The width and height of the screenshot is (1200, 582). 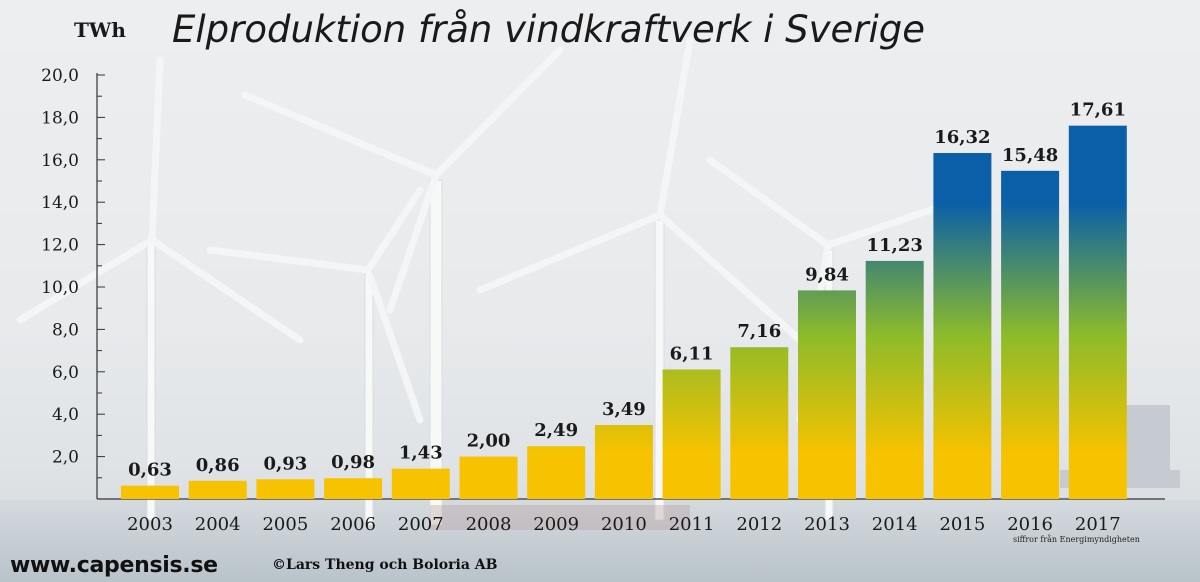 I want to click on data-label-2010: 3,49, so click(x=624, y=409).